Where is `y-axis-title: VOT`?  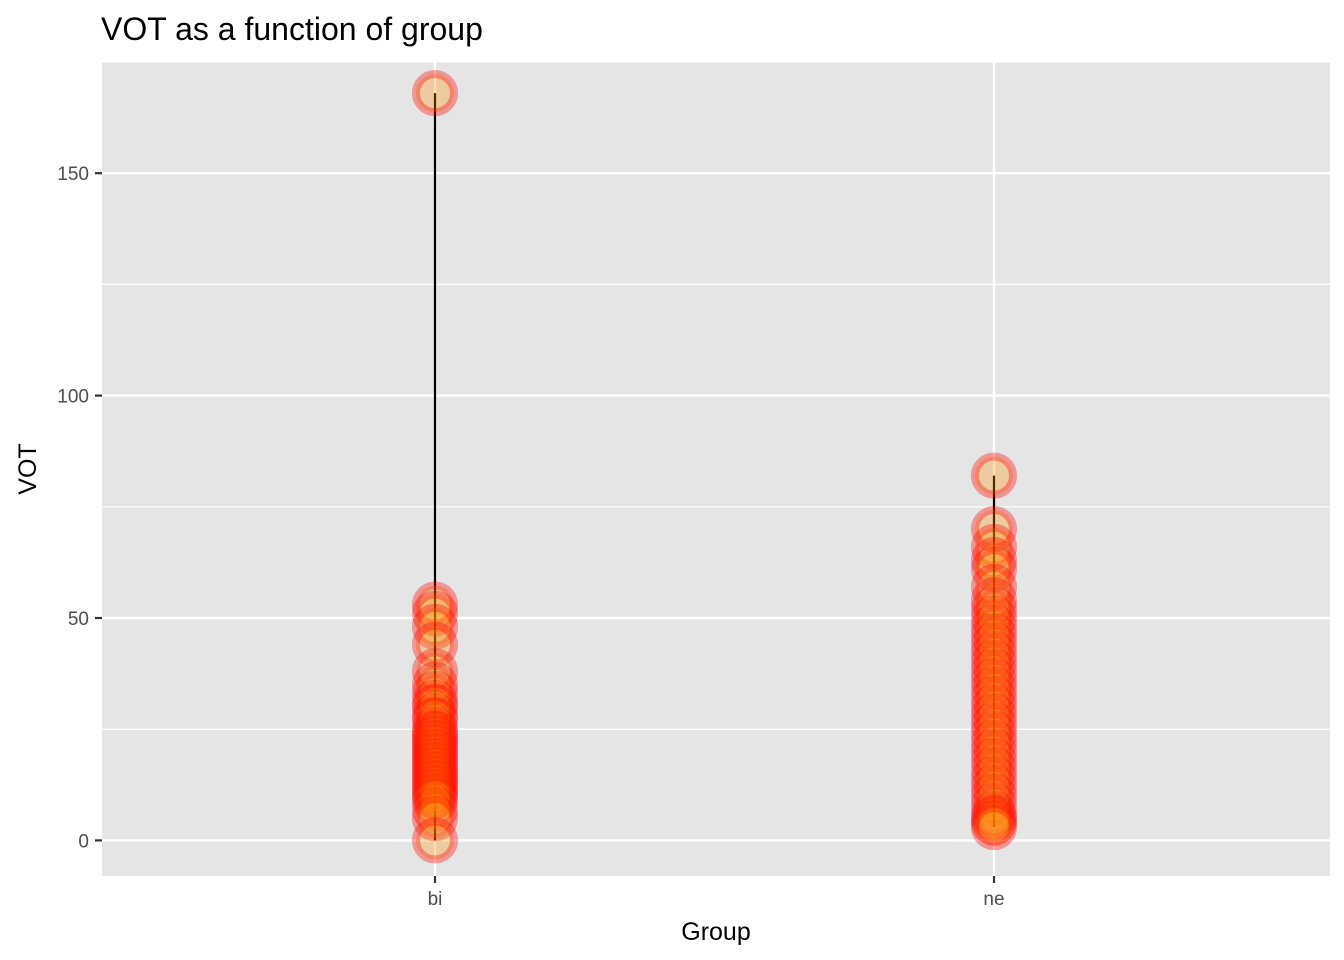
y-axis-title: VOT is located at coordinates (28, 468).